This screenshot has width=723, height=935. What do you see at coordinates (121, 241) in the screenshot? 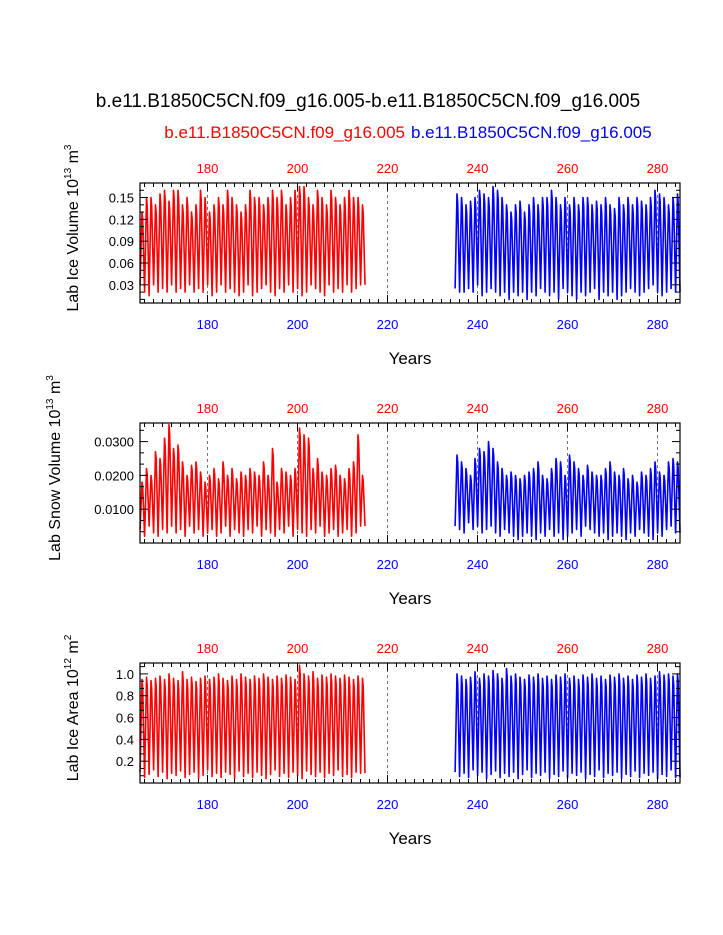
I see `y-tick-label: 0.09` at bounding box center [121, 241].